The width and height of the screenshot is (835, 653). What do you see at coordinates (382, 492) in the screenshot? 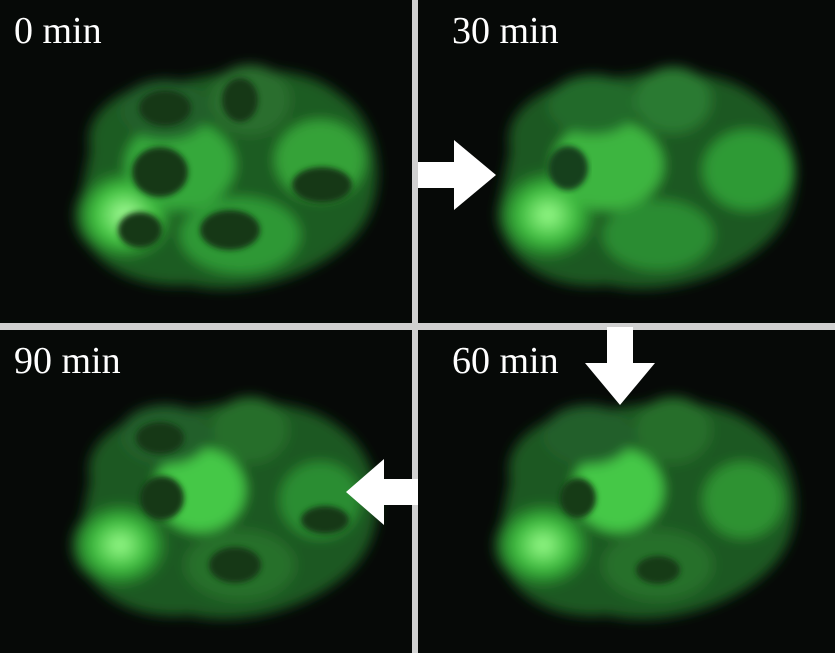
I see `arrow-left-icon` at bounding box center [382, 492].